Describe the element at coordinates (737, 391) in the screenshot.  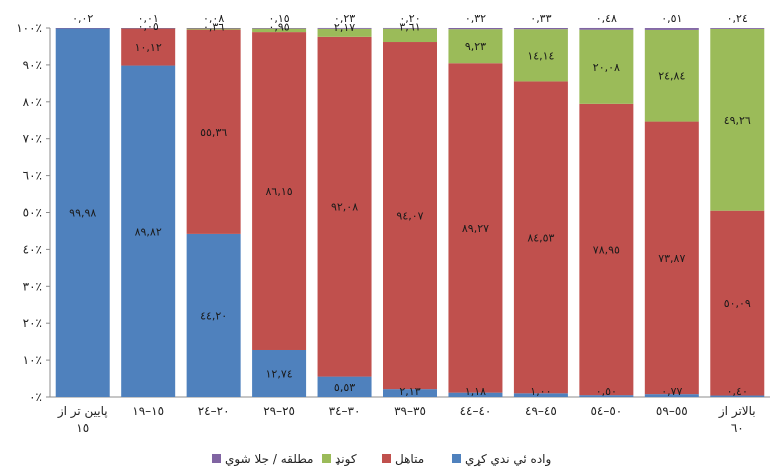
I see `data-label: ٠,٤٠` at that location.